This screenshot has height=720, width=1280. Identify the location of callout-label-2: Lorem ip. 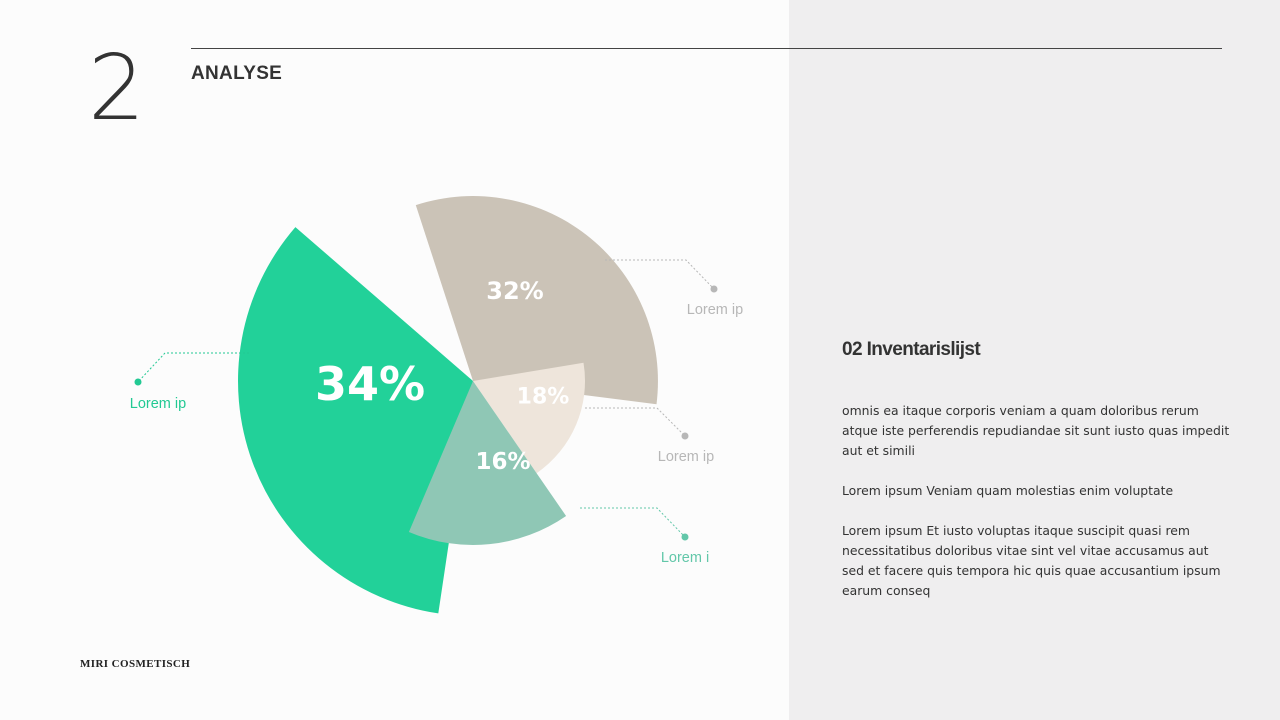
(715, 310).